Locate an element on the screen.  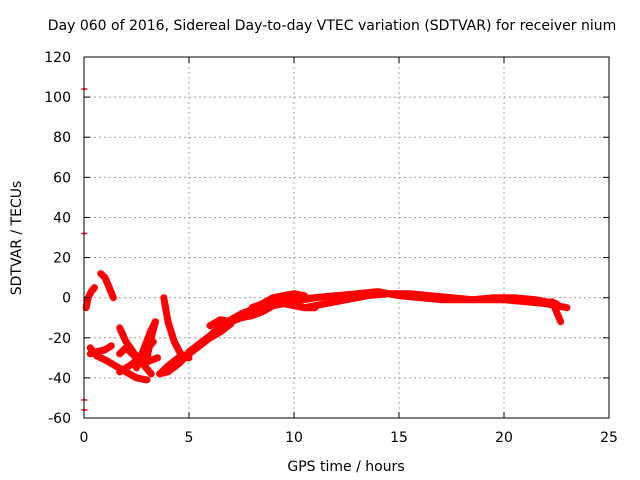
y-tick-label: 20 is located at coordinates (62, 259).